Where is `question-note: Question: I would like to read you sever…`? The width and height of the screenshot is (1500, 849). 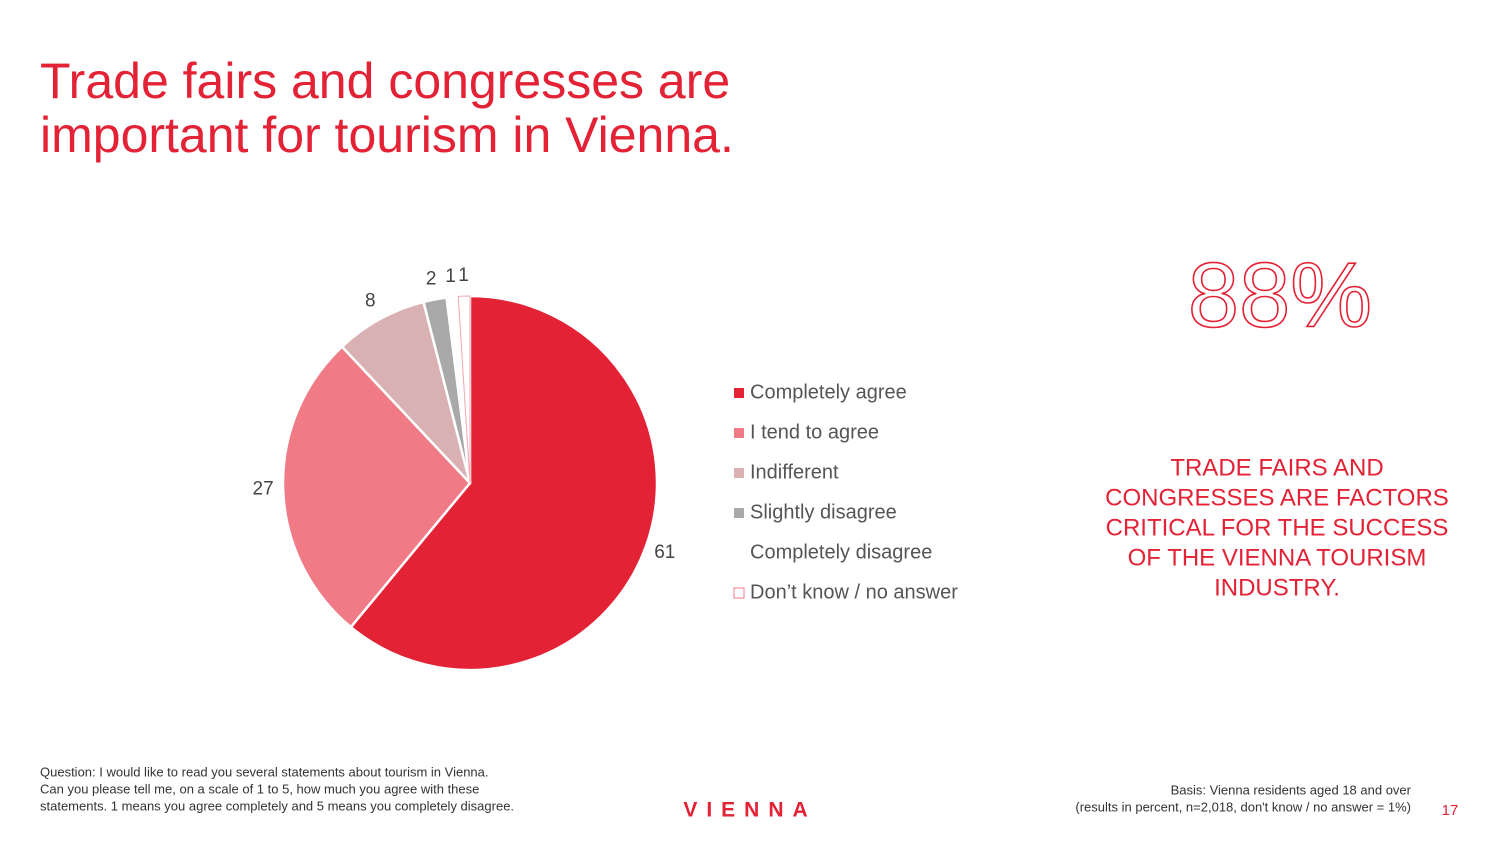
question-note: Question: I would like to read you sever… is located at coordinates (277, 788).